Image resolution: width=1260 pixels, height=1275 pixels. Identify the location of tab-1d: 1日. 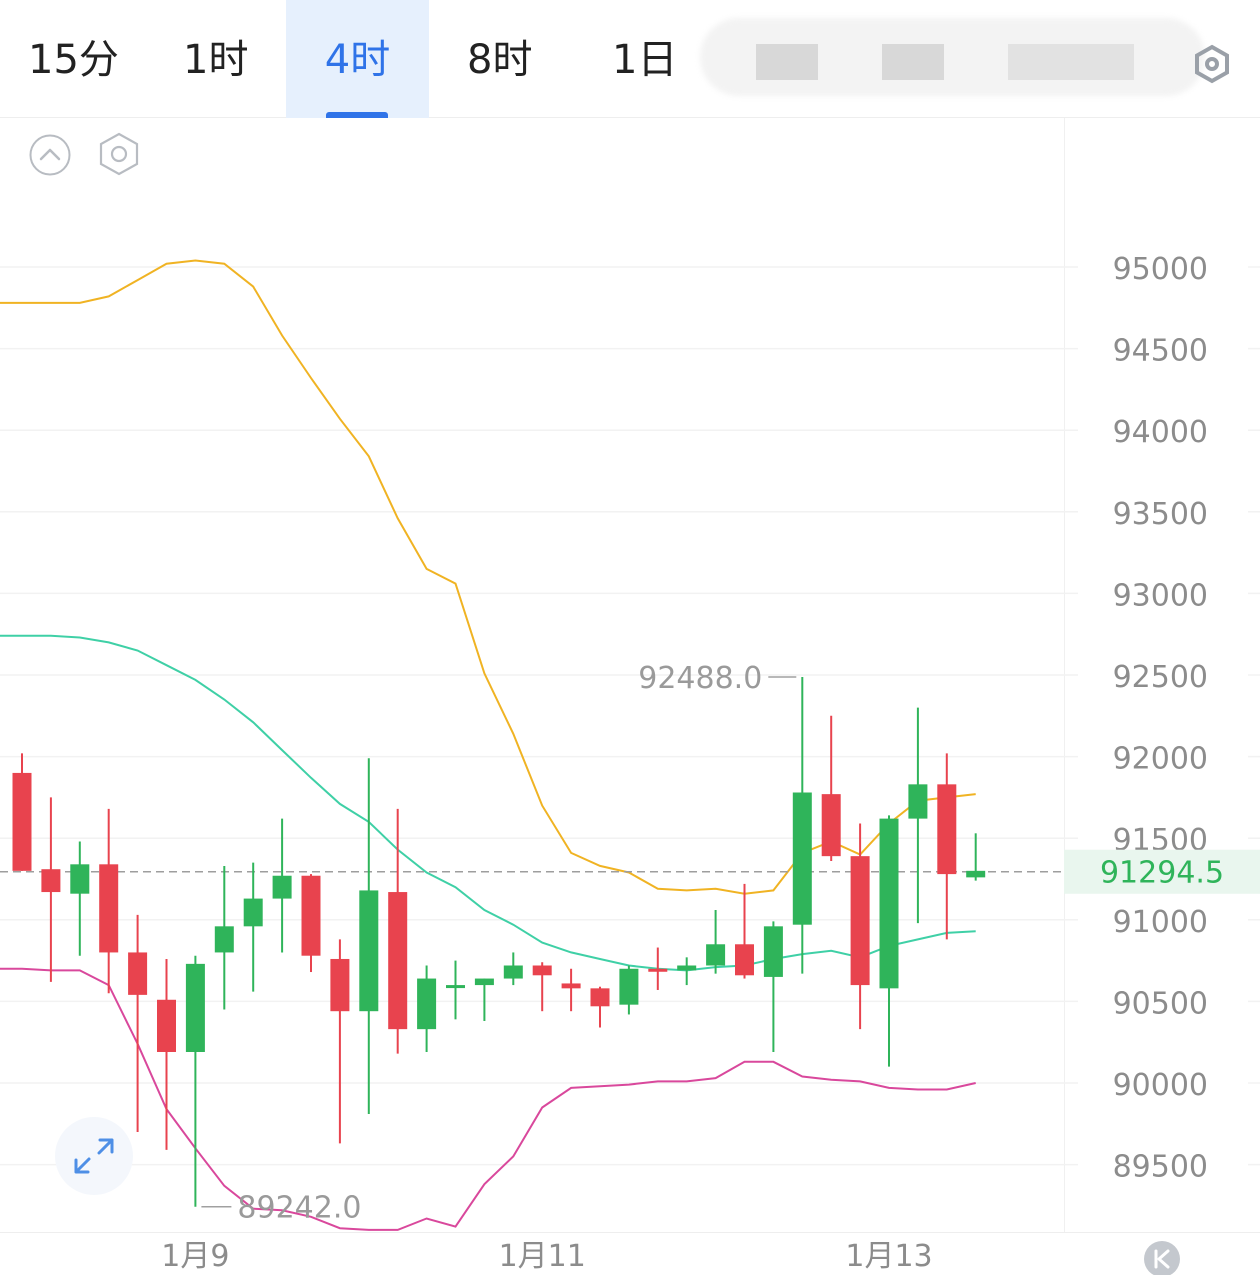
(645, 60).